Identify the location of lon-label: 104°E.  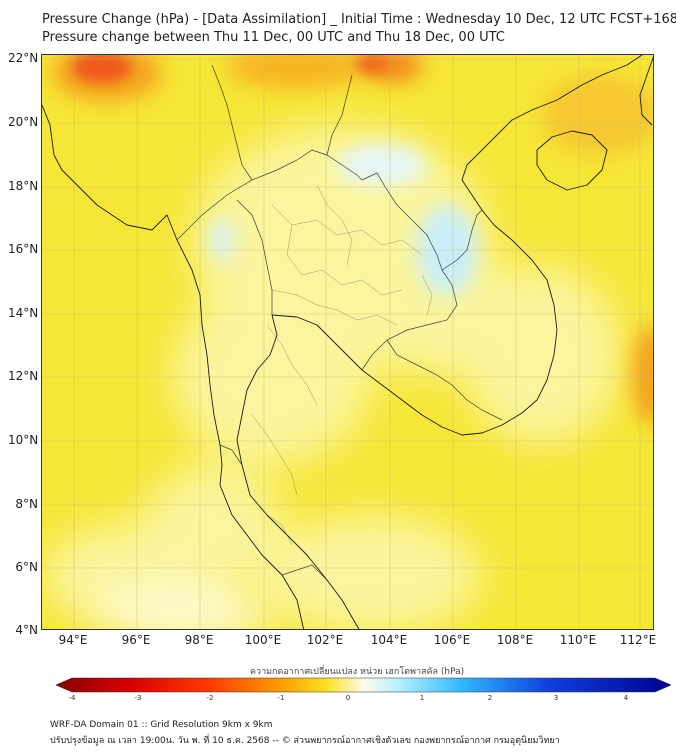
(389, 640).